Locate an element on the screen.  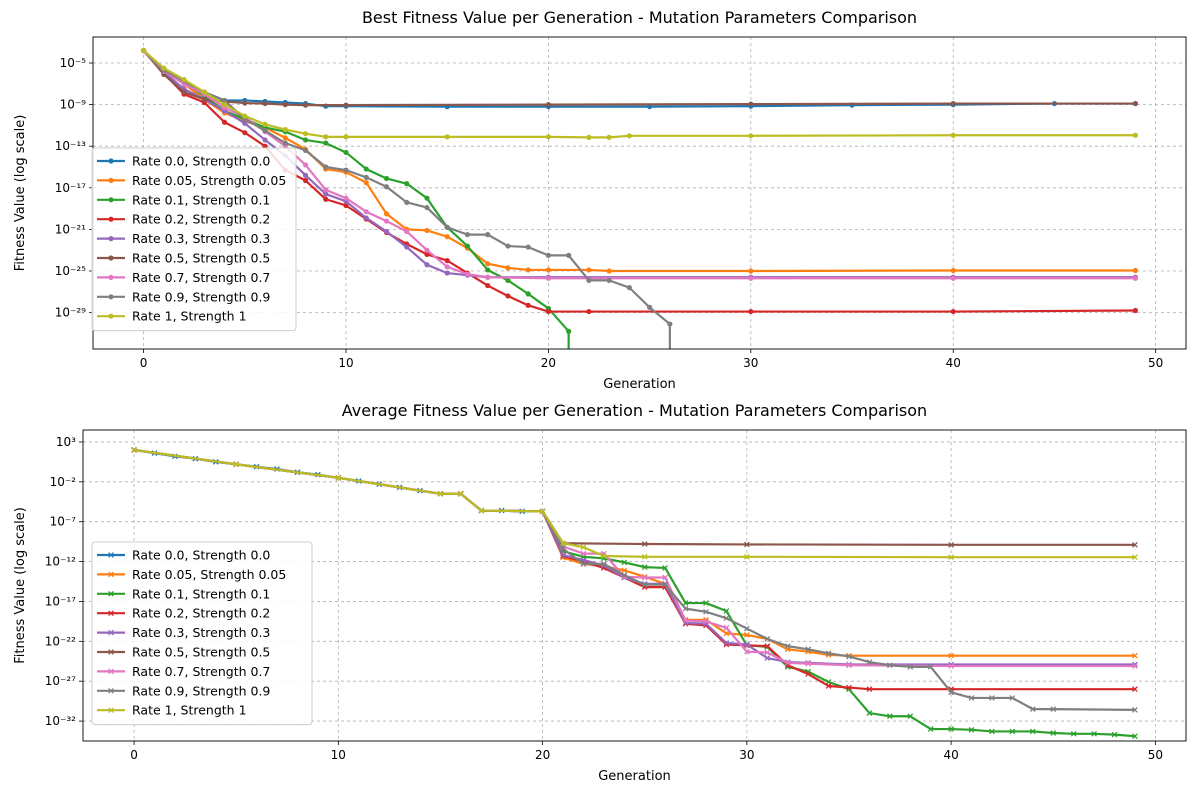
chart-0-legend-label: Rate 0.05, Strength 0.05 is located at coordinates (209, 180).